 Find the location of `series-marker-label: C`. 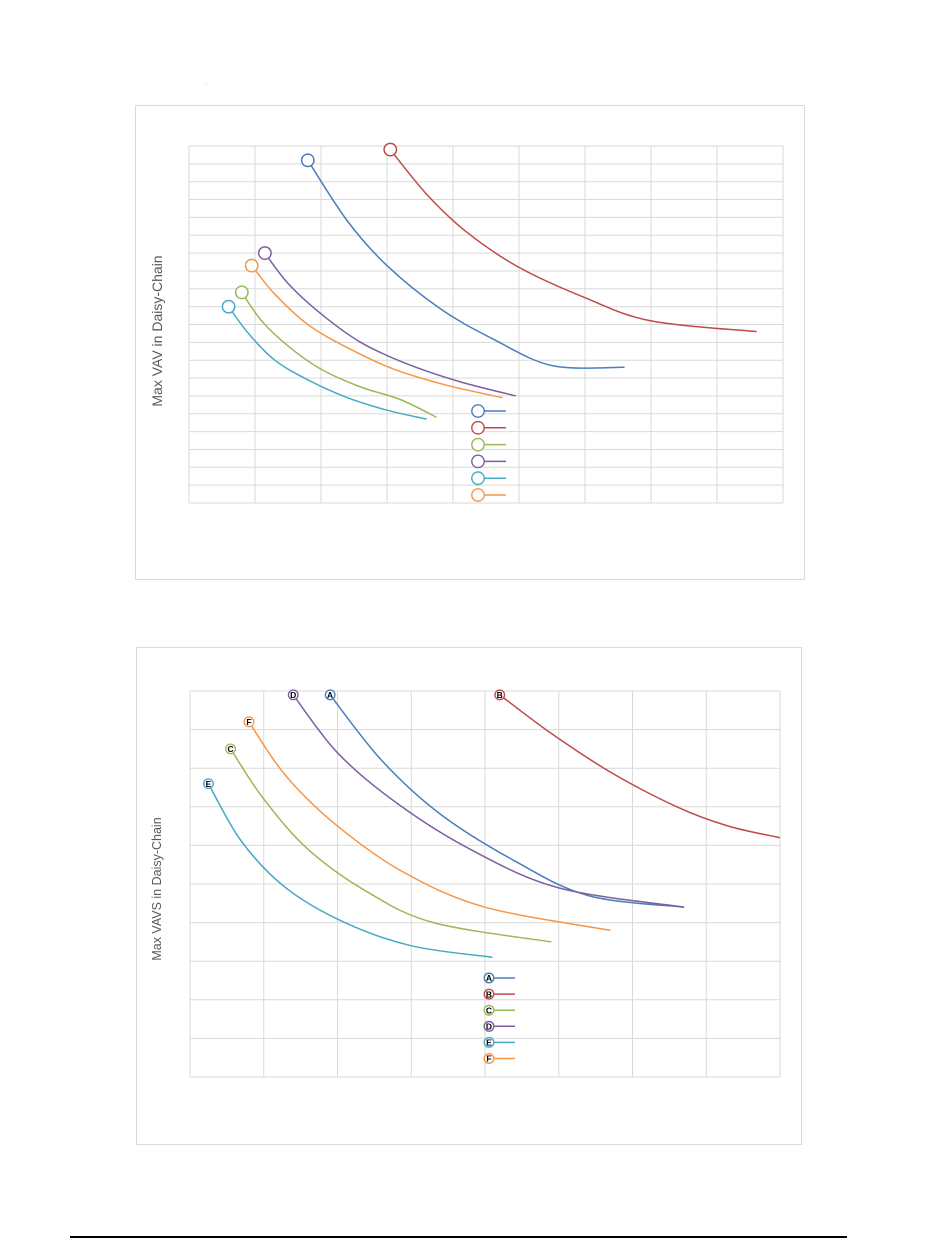

series-marker-label: C is located at coordinates (230, 749).